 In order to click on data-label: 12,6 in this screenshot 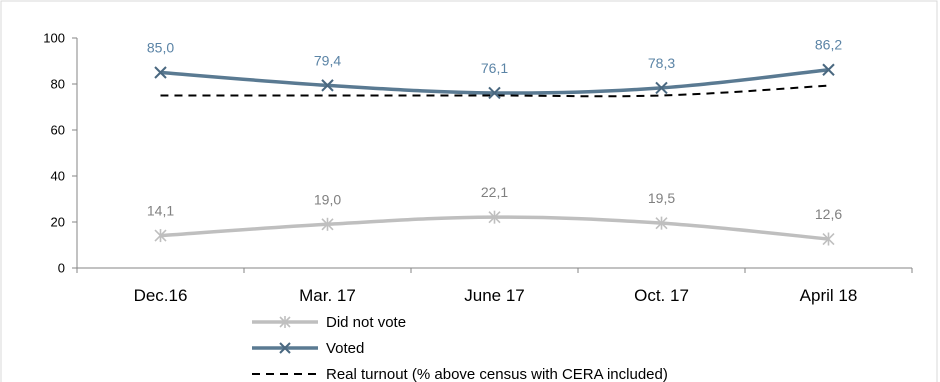, I will do `click(828, 214)`.